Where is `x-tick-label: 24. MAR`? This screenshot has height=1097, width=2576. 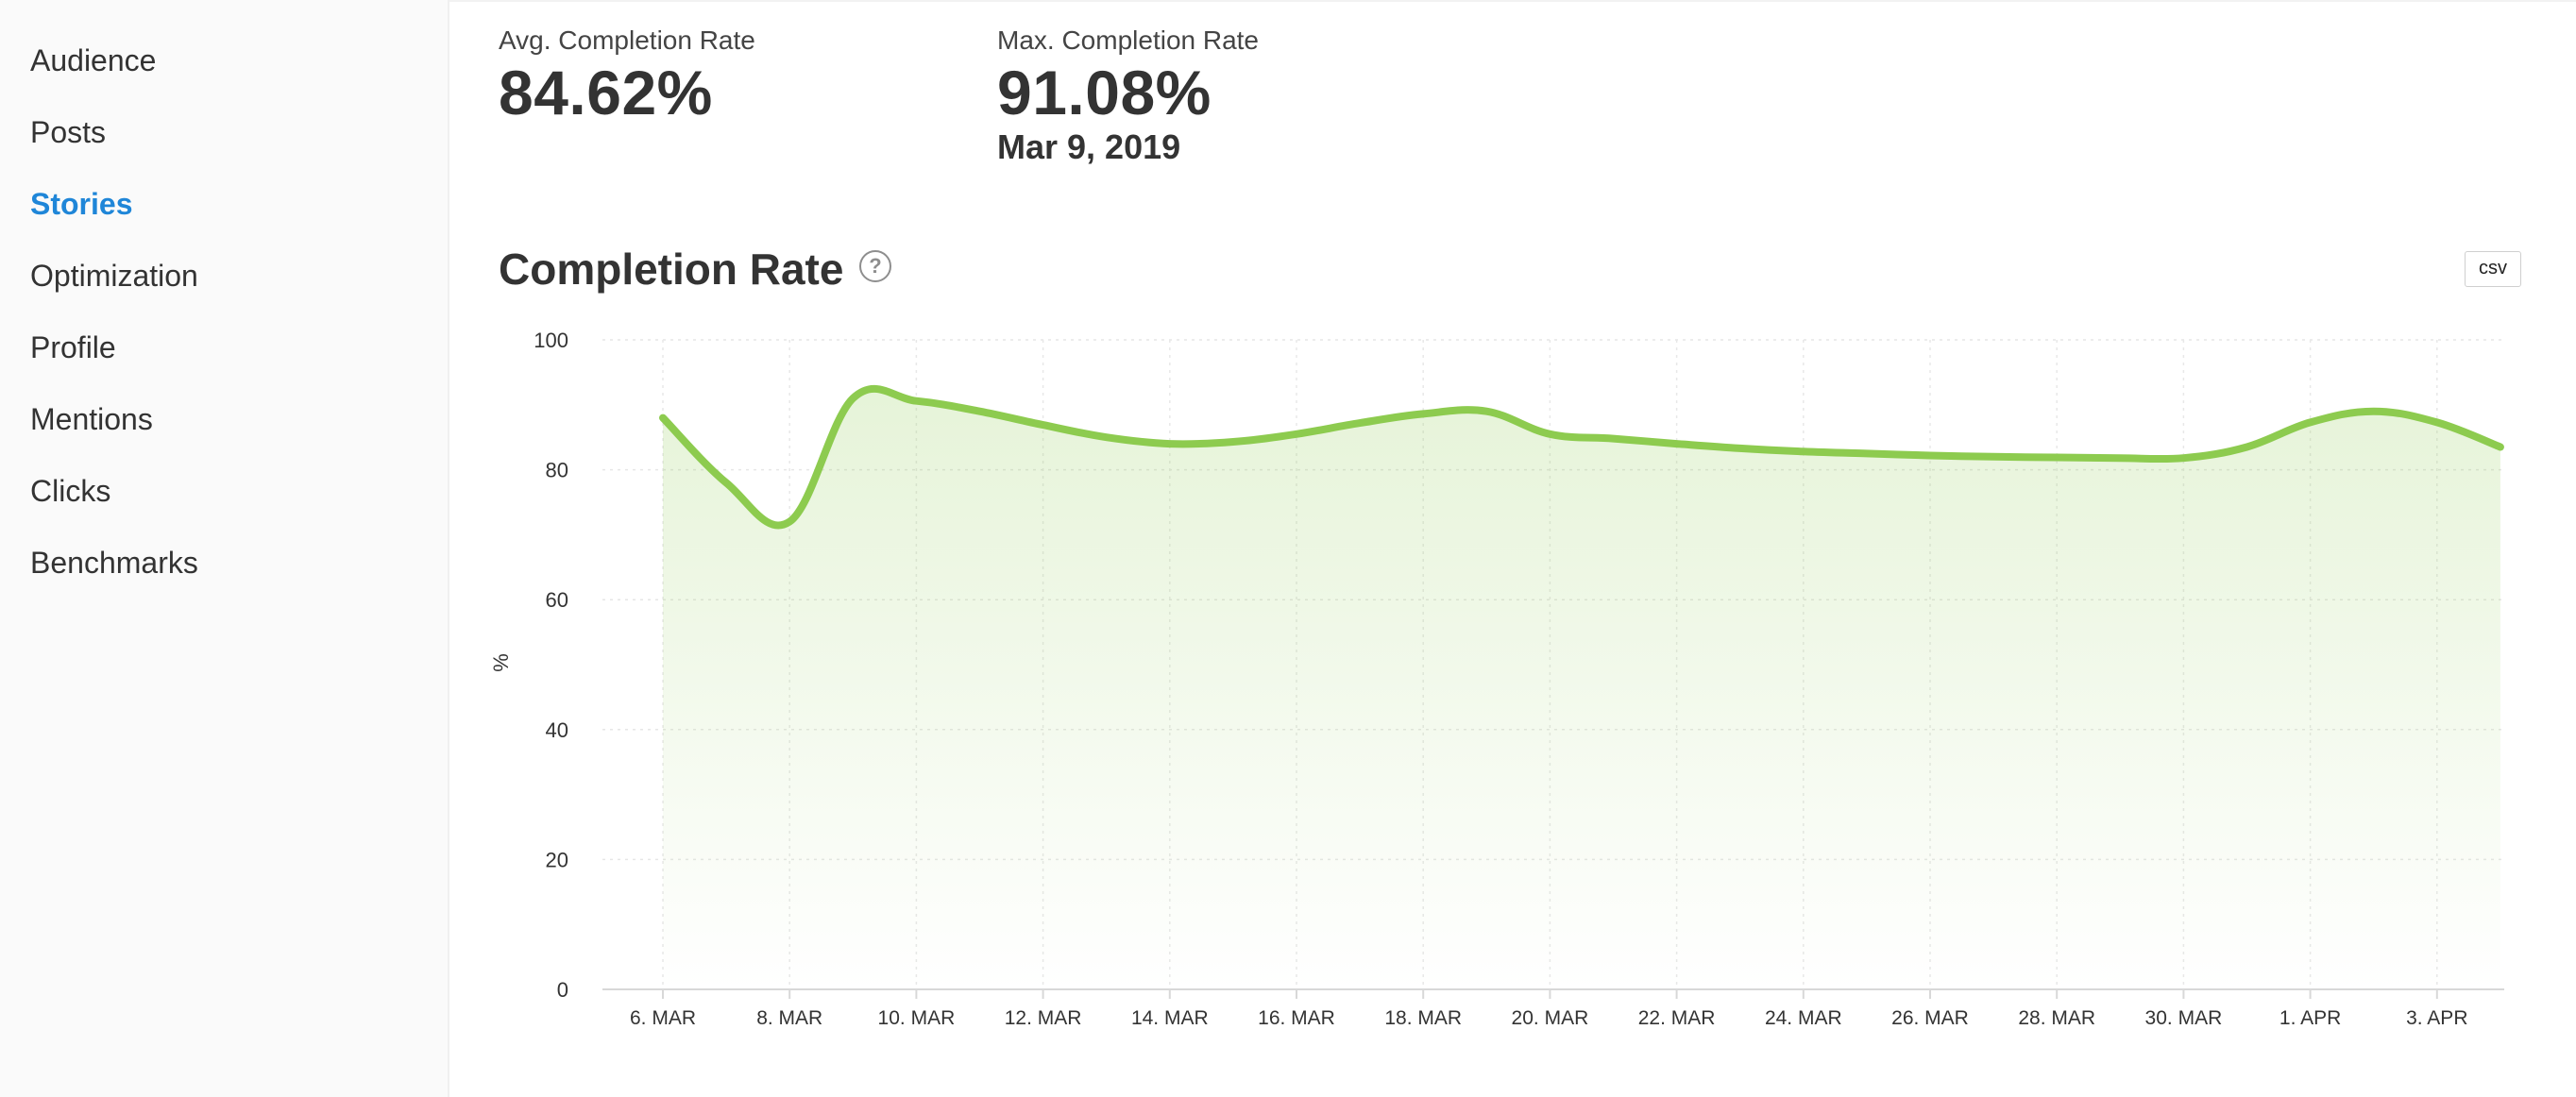 x-tick-label: 24. MAR is located at coordinates (1803, 1018).